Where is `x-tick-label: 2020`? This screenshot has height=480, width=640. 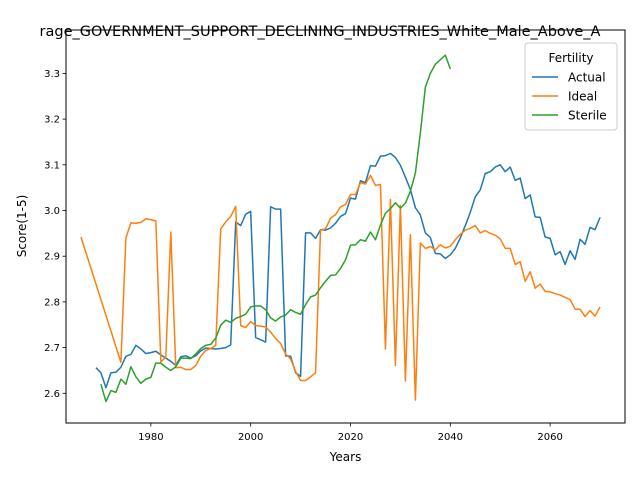 x-tick-label: 2020 is located at coordinates (350, 437).